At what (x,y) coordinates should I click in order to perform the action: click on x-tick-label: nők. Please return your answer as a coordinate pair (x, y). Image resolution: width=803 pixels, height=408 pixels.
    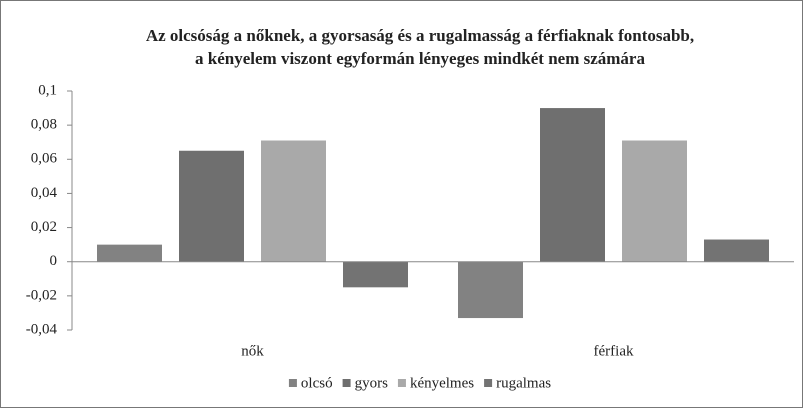
    Looking at the image, I should click on (252, 351).